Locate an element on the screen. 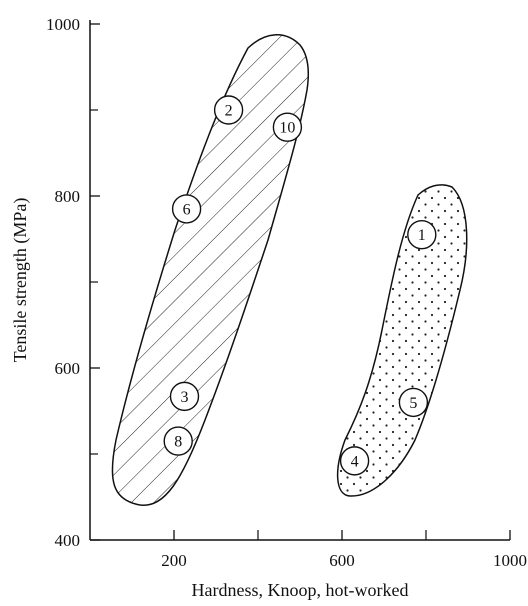  point-label: 4 is located at coordinates (355, 461).